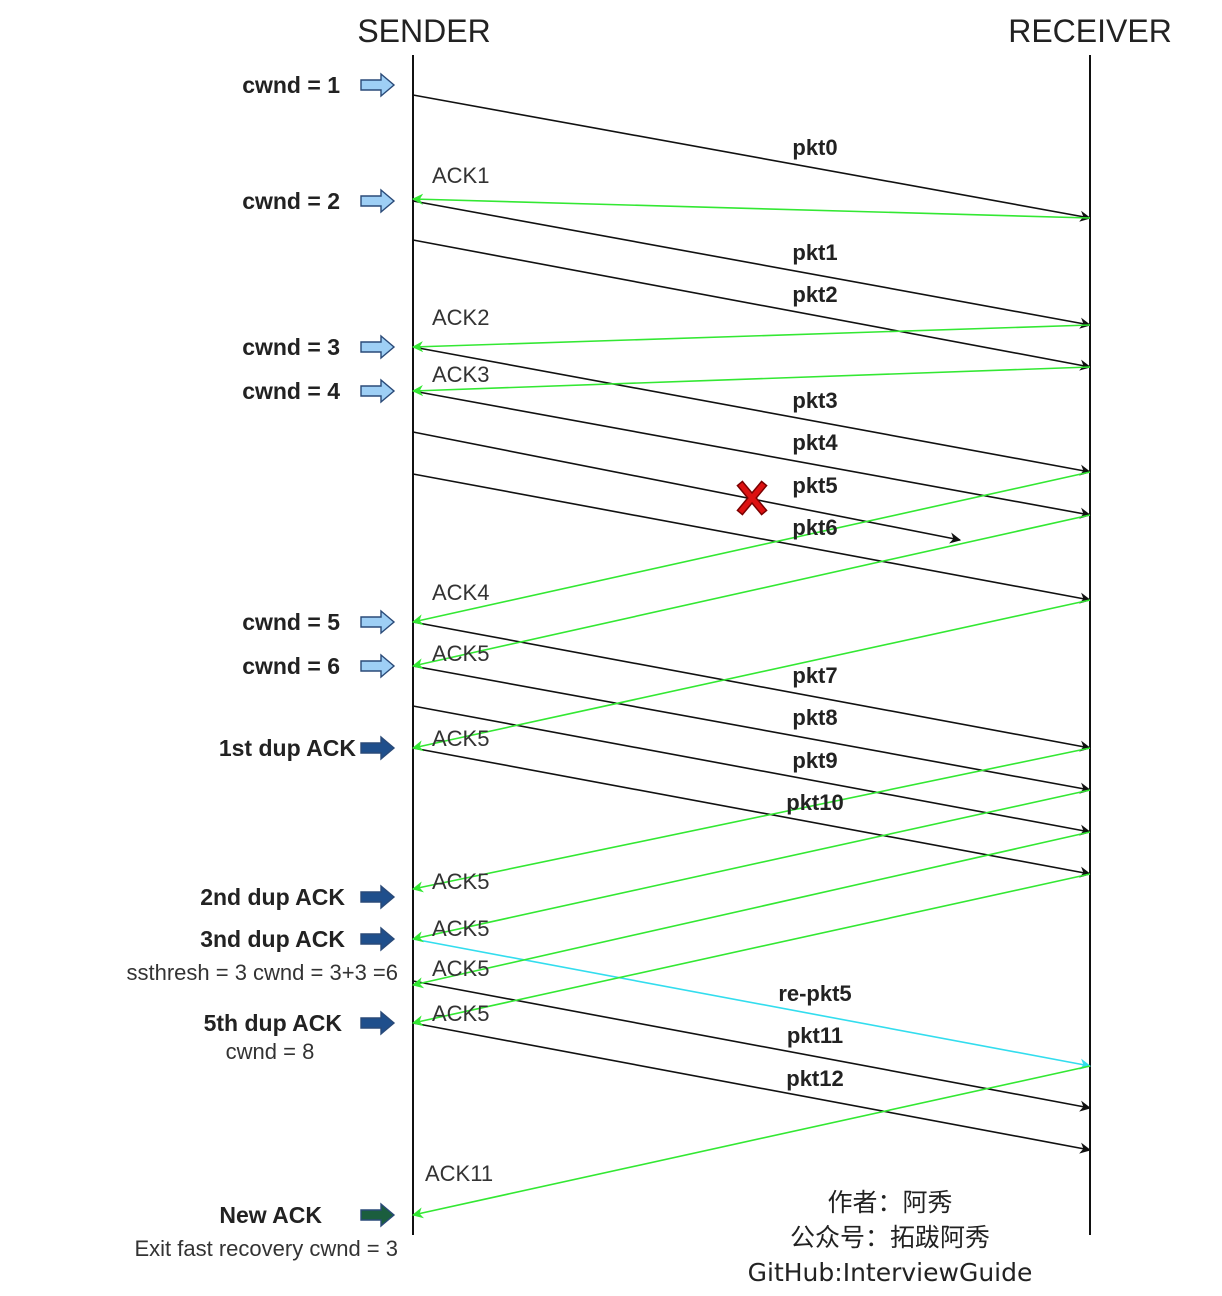 This screenshot has width=1222, height=1296. Describe the element at coordinates (291, 666) in the screenshot. I see `event-label: cwnd = 6` at that location.